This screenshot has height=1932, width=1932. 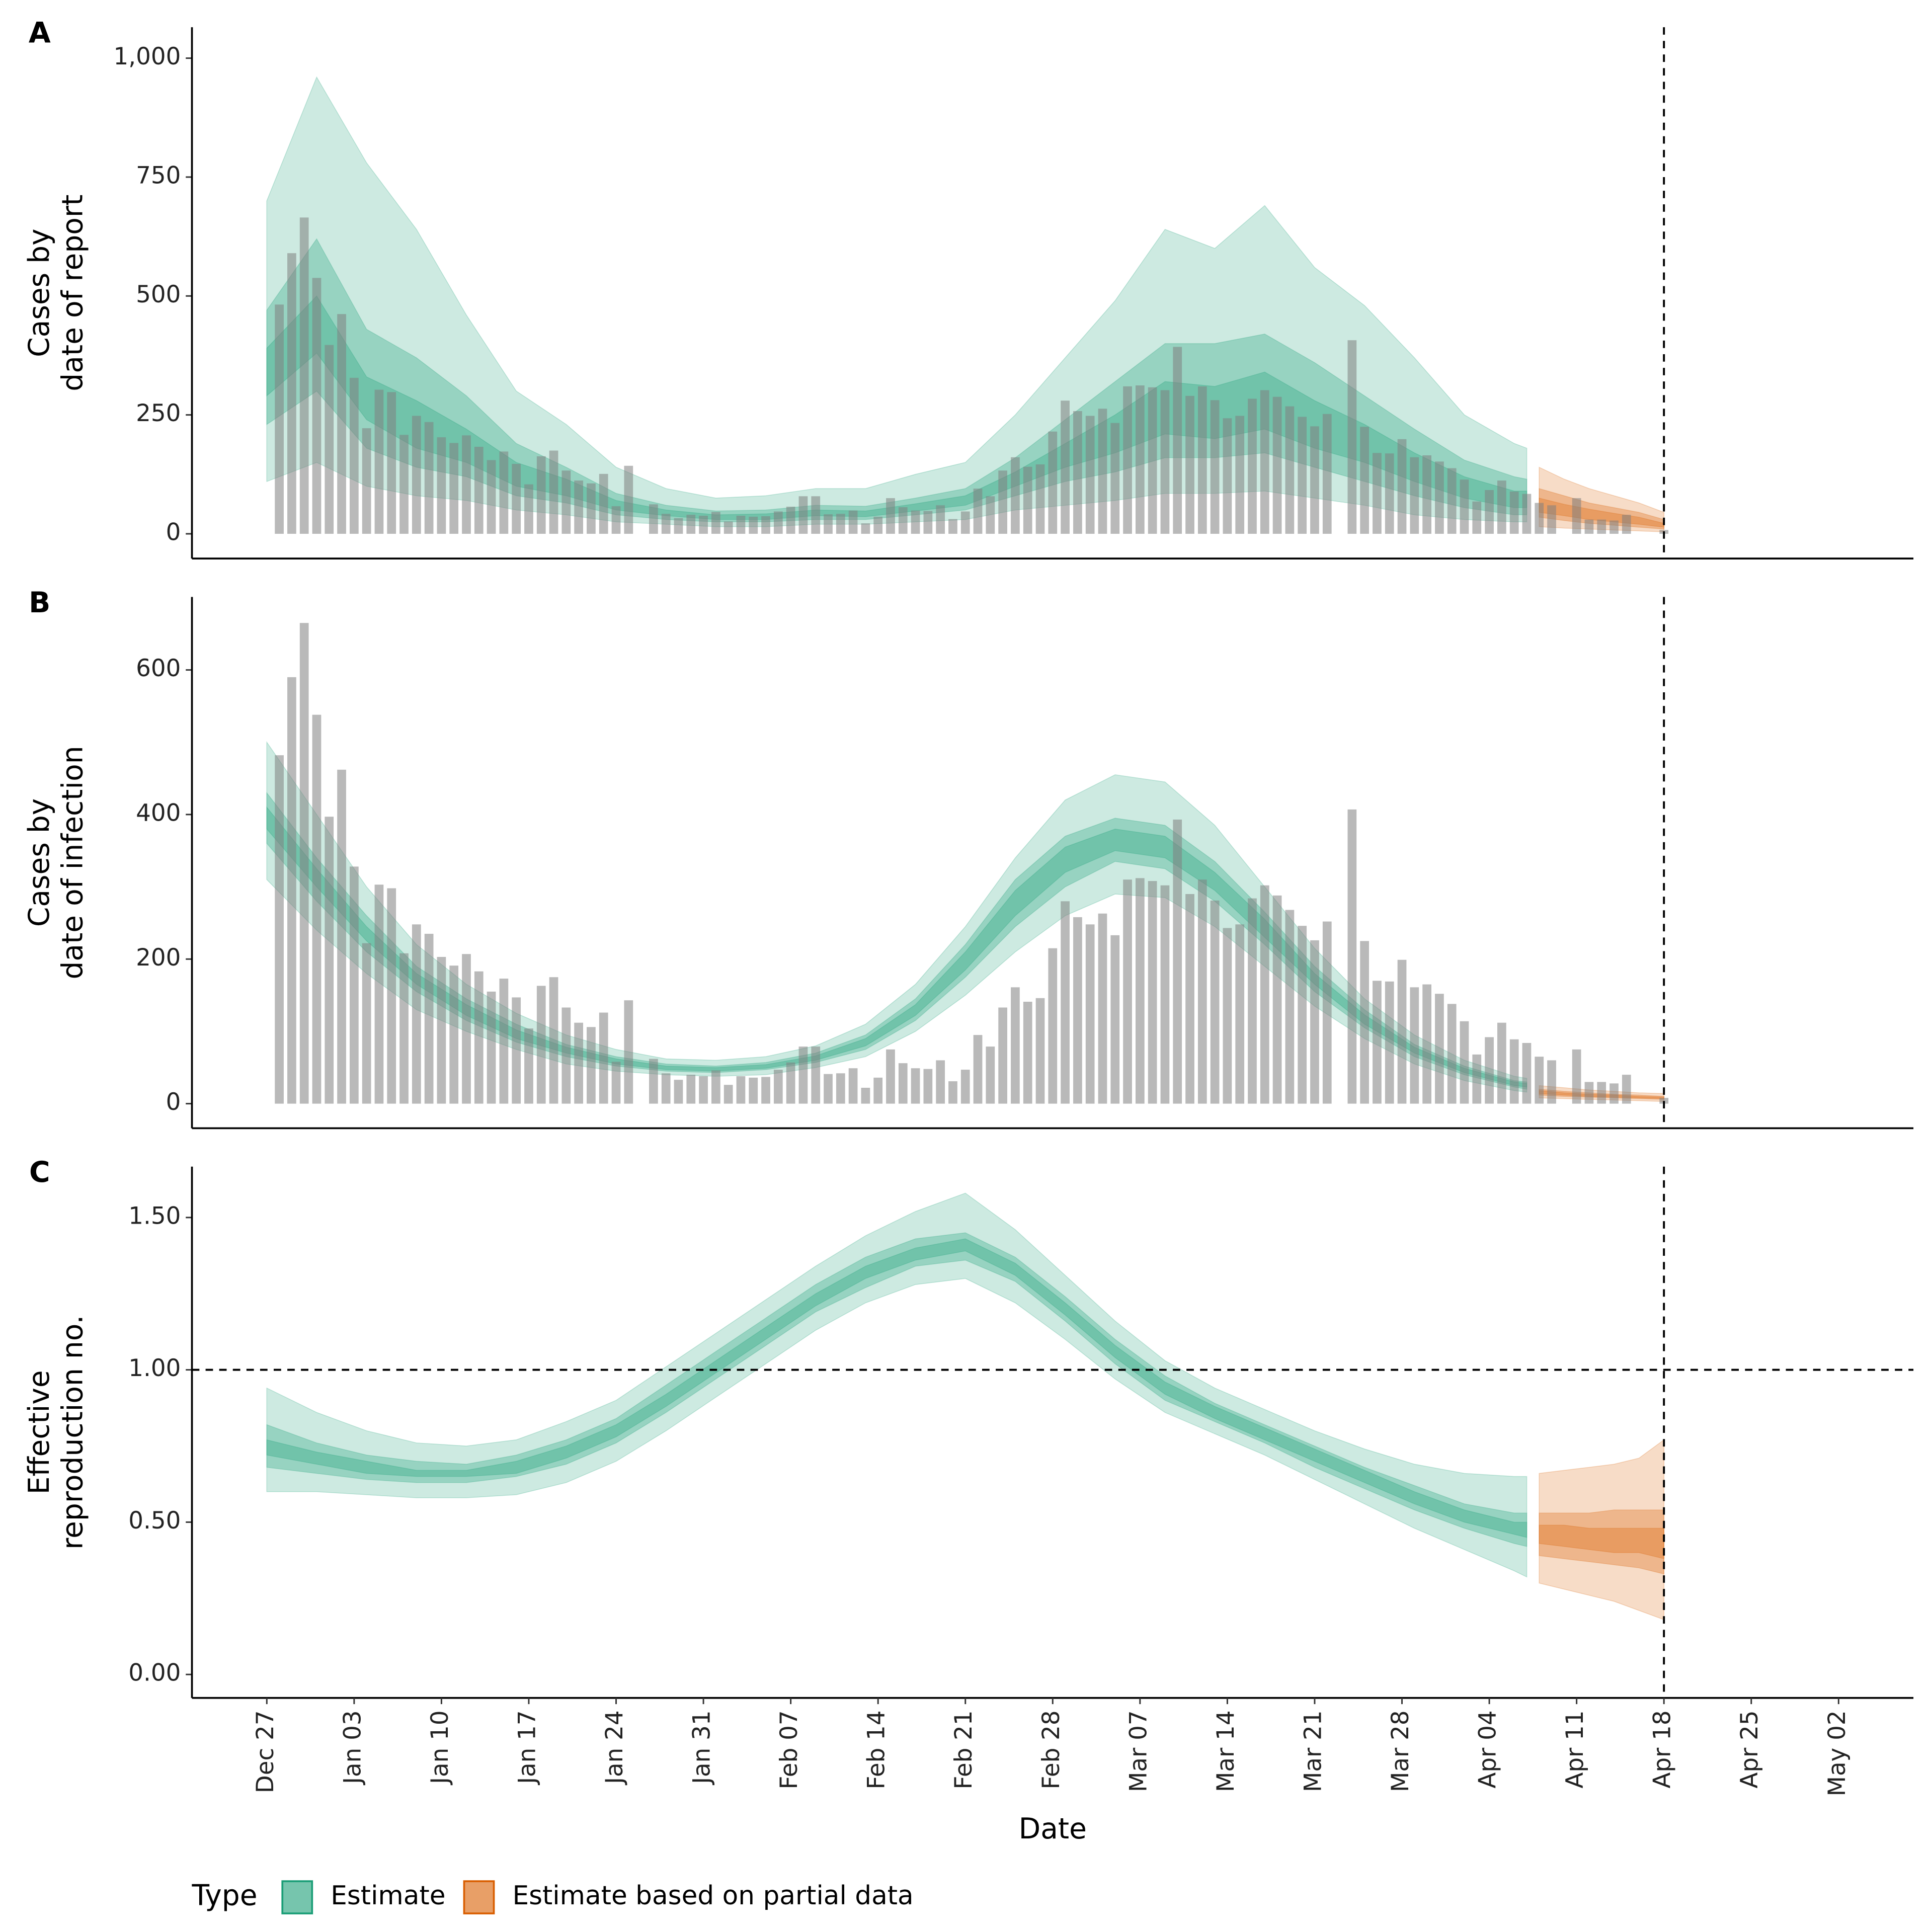 What do you see at coordinates (388, 1896) in the screenshot?
I see `legend-label: Estimate` at bounding box center [388, 1896].